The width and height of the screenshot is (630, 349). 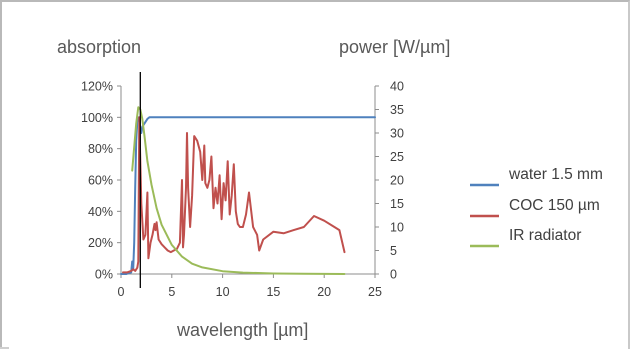 I want to click on y-right-tick-label: 20, so click(x=397, y=181).